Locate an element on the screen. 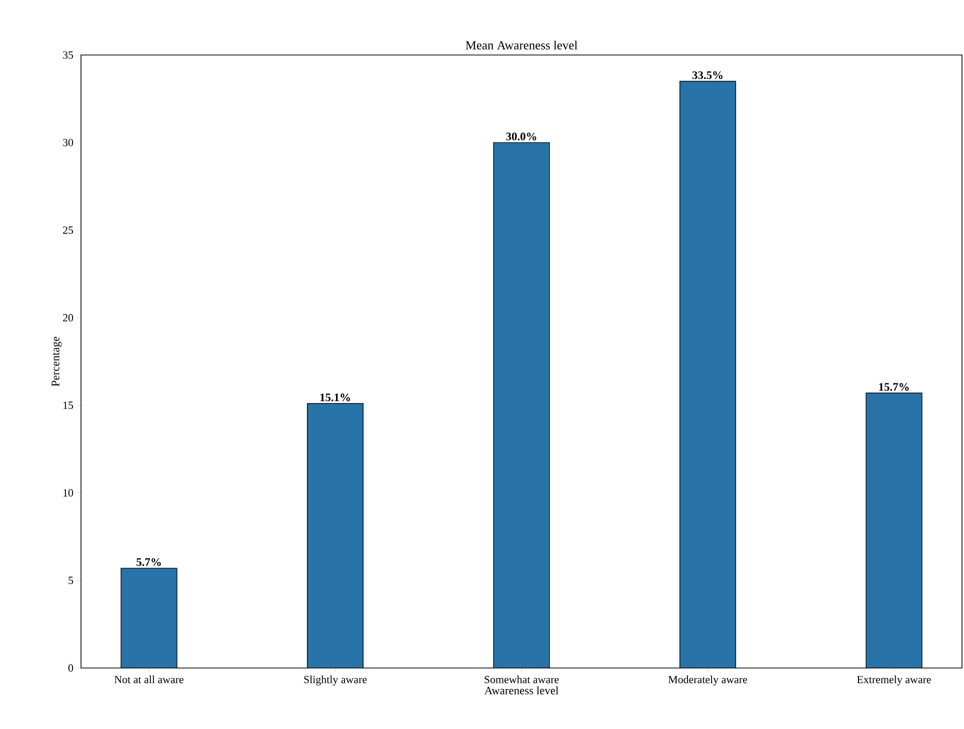  y-tick-label: 15 is located at coordinates (68, 405).